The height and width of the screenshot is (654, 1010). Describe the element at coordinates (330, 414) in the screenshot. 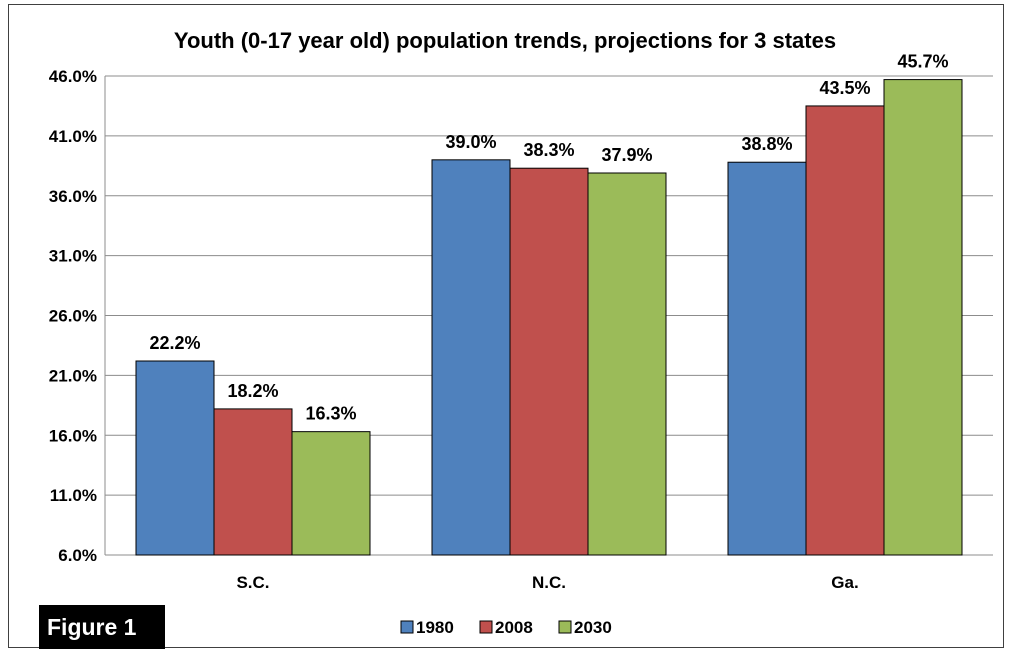

I see `data-label: 16.3%` at that location.